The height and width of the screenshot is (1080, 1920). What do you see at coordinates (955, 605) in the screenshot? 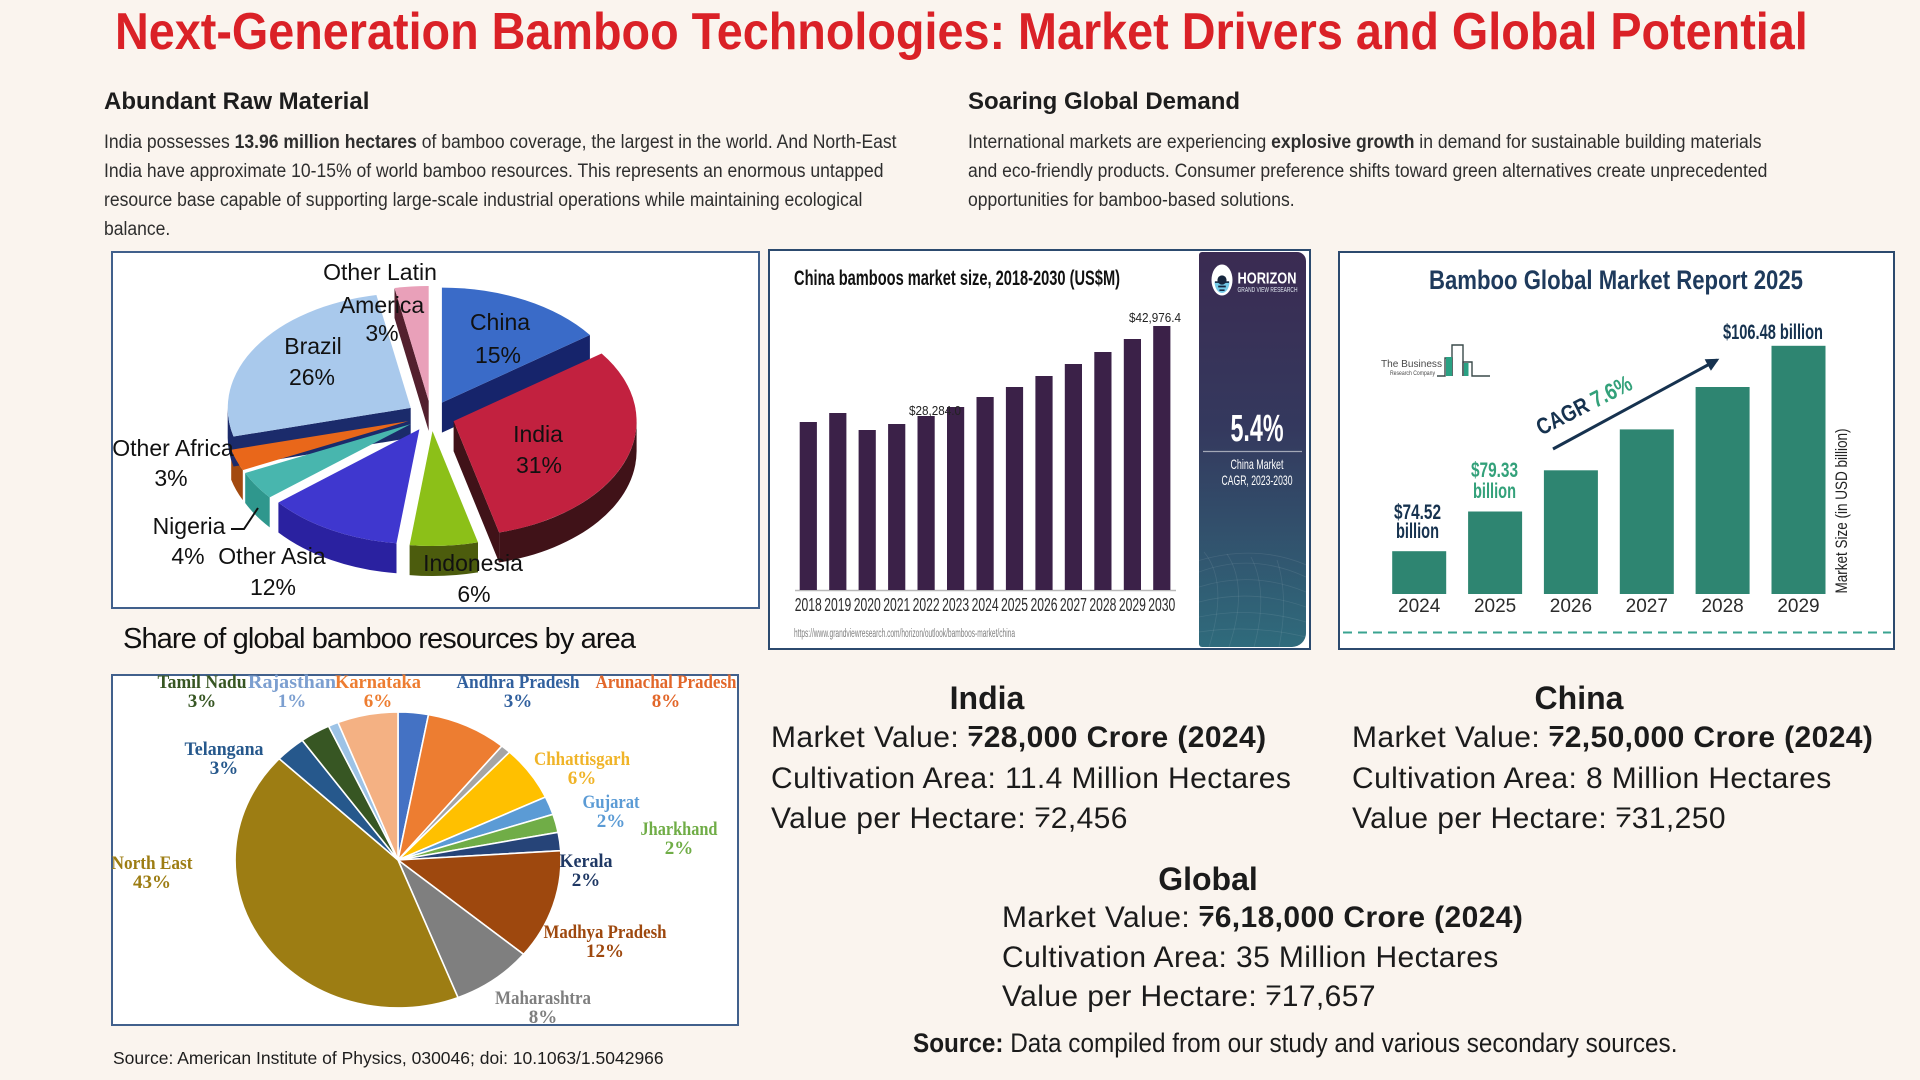
I see `svg-text: 2023` at bounding box center [955, 605].